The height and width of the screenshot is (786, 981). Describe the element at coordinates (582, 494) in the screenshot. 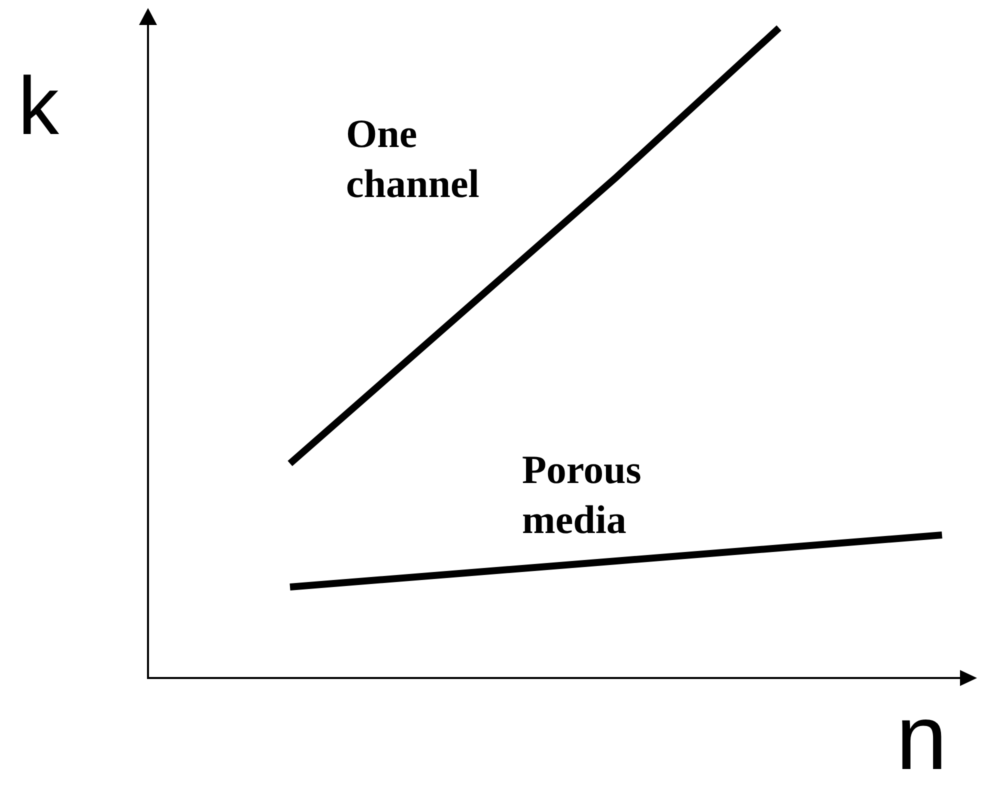

I see `series-label: Porous media` at that location.